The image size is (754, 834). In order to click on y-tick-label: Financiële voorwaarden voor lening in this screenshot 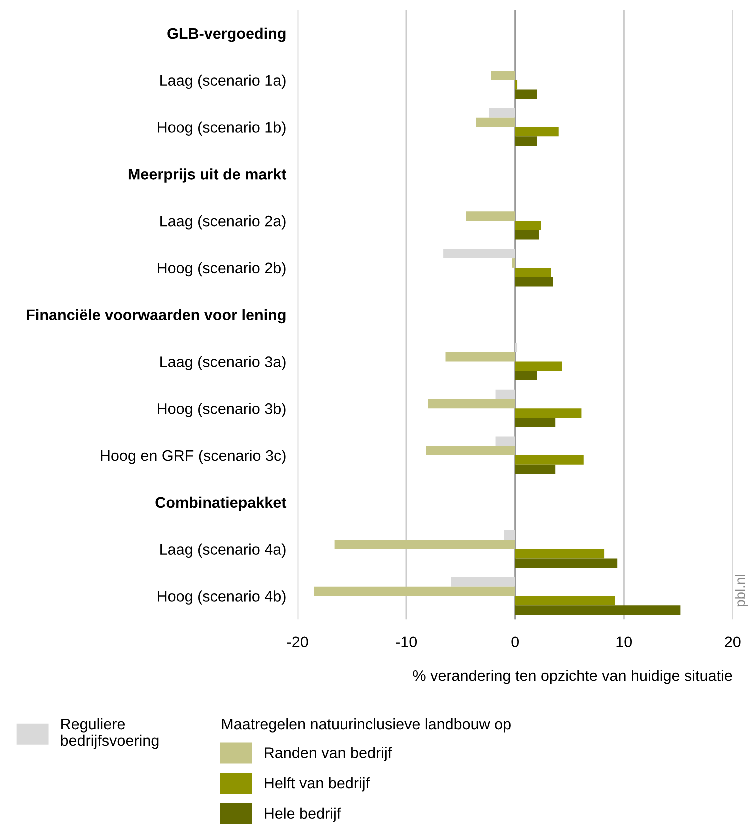, I will do `click(156, 316)`.